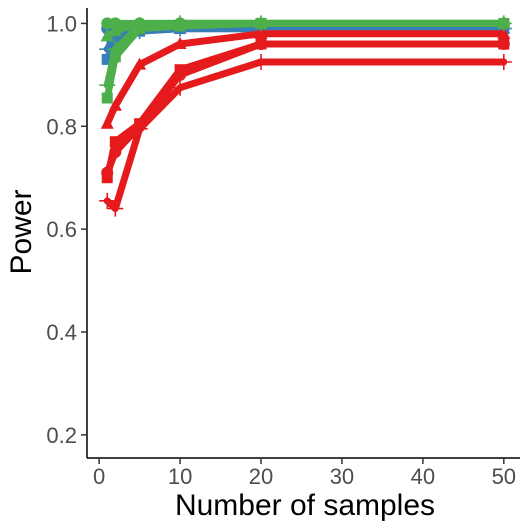 This screenshot has width=532, height=532. I want to click on y-tick-label: 0.8, so click(61, 126).